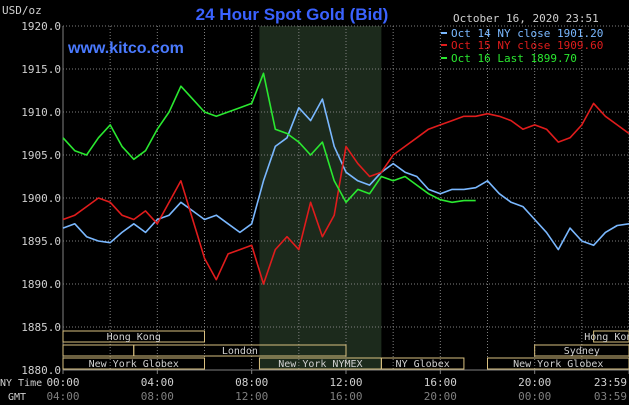 The image size is (629, 405). What do you see at coordinates (41, 26) in the screenshot?
I see `y-tick-label: 1920.0` at bounding box center [41, 26].